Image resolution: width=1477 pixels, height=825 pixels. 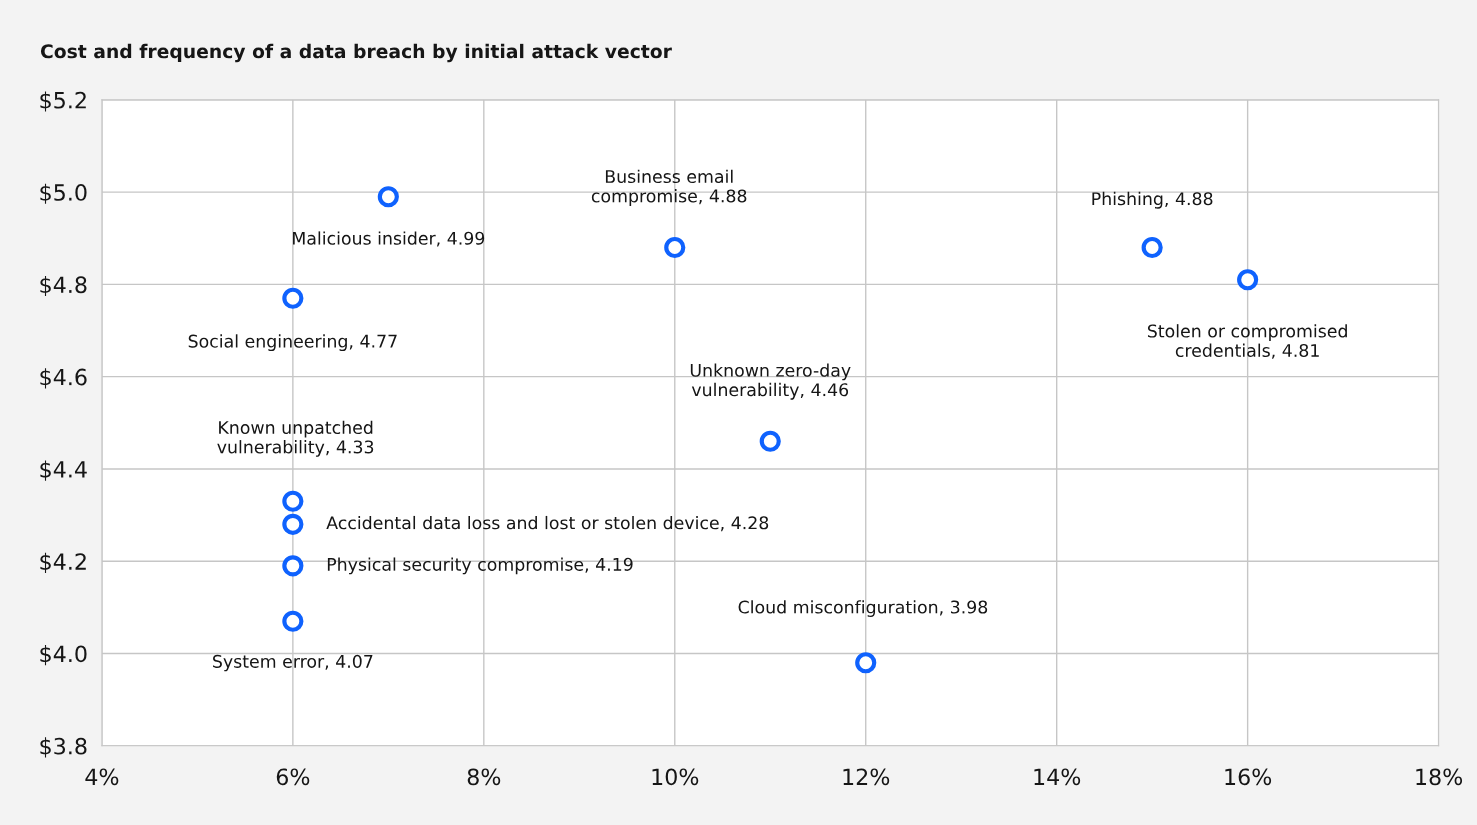 I want to click on annotation: Malicious insider, 4.99, so click(x=389, y=239).